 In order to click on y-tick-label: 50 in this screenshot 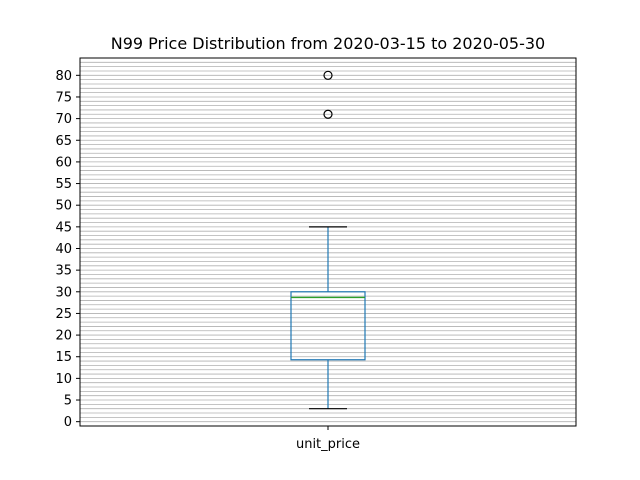, I will do `click(63, 206)`.